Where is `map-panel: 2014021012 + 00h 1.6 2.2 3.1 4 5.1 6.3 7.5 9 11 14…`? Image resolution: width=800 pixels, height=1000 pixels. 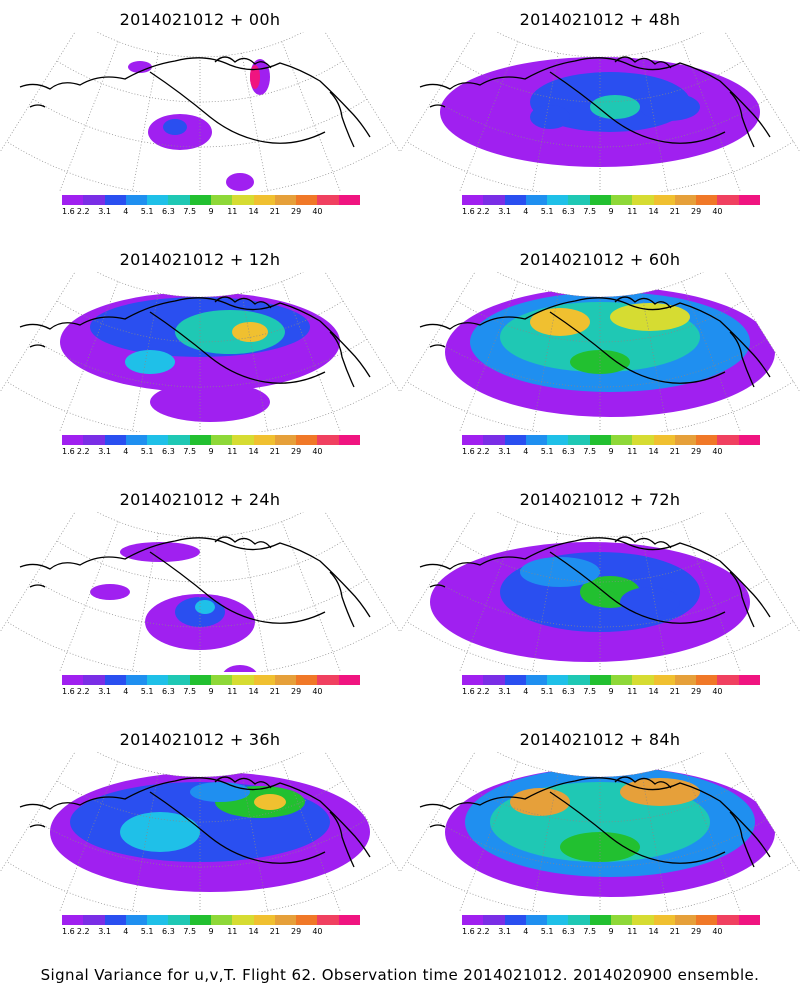 map-panel: 2014021012 + 00h 1.6 2.2 3.1 4 5.1 6.3 7.5 9 11 14… is located at coordinates (200, 124).